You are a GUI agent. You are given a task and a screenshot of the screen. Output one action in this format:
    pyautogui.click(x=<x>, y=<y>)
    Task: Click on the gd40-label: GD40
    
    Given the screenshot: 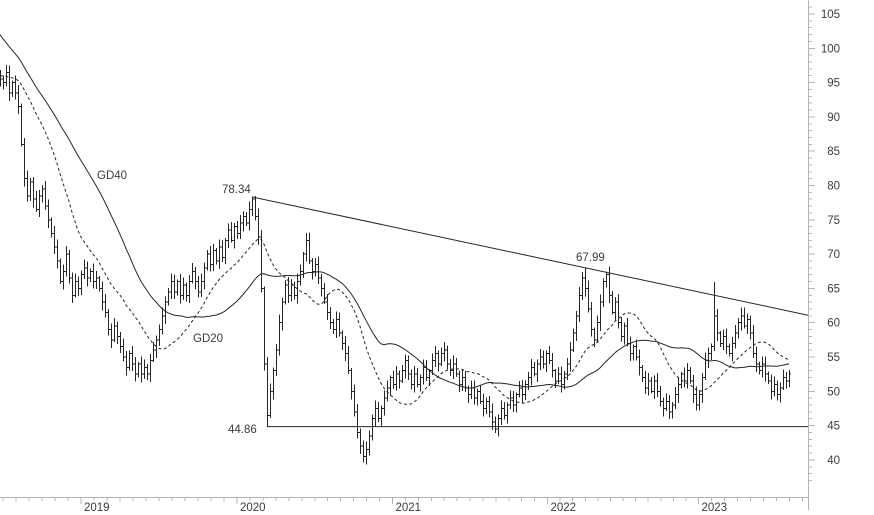 What is the action you would take?
    pyautogui.click(x=112, y=176)
    